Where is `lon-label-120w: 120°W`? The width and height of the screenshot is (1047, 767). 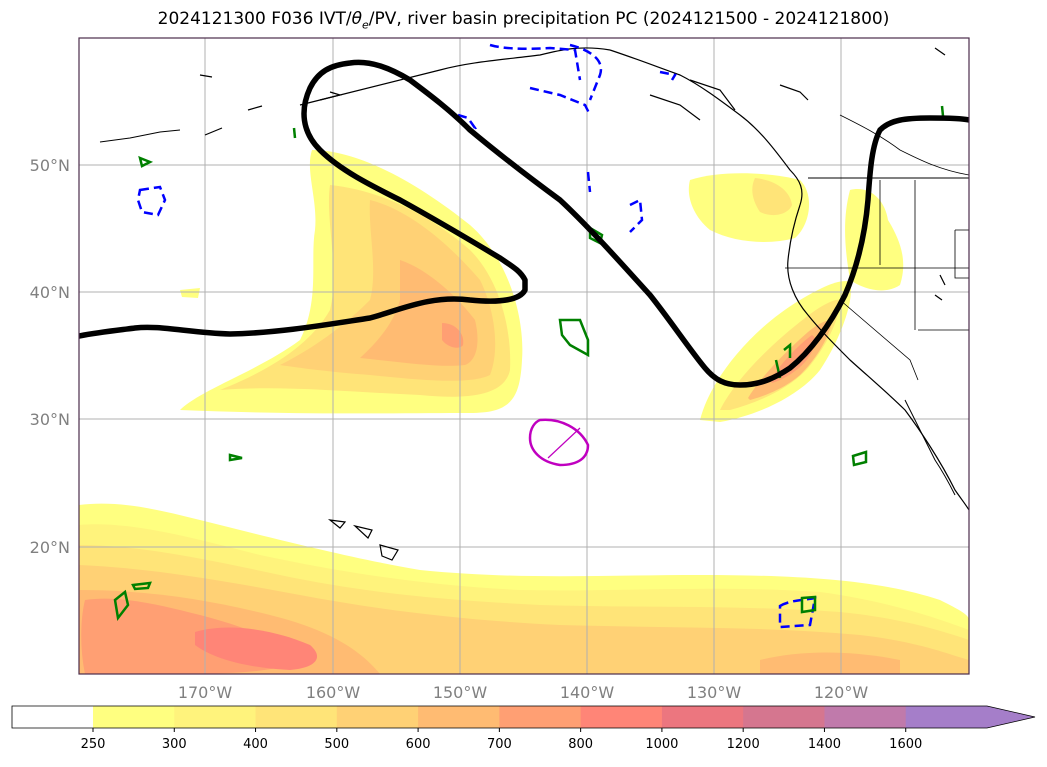
lon-label-120w: 120°W is located at coordinates (841, 692).